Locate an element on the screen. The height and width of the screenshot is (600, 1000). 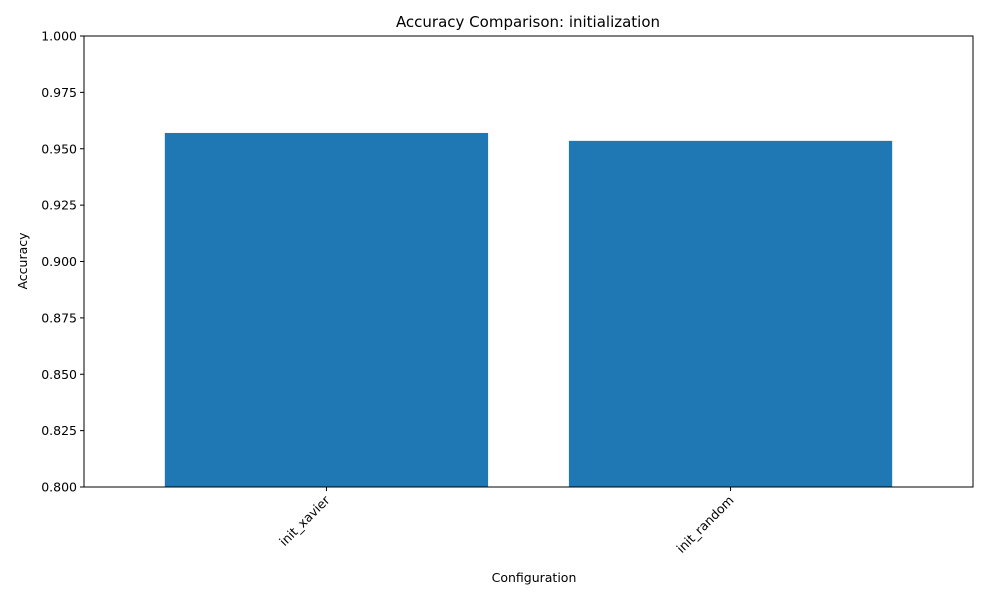
y-tick-label: 0.975 is located at coordinates (59, 92).